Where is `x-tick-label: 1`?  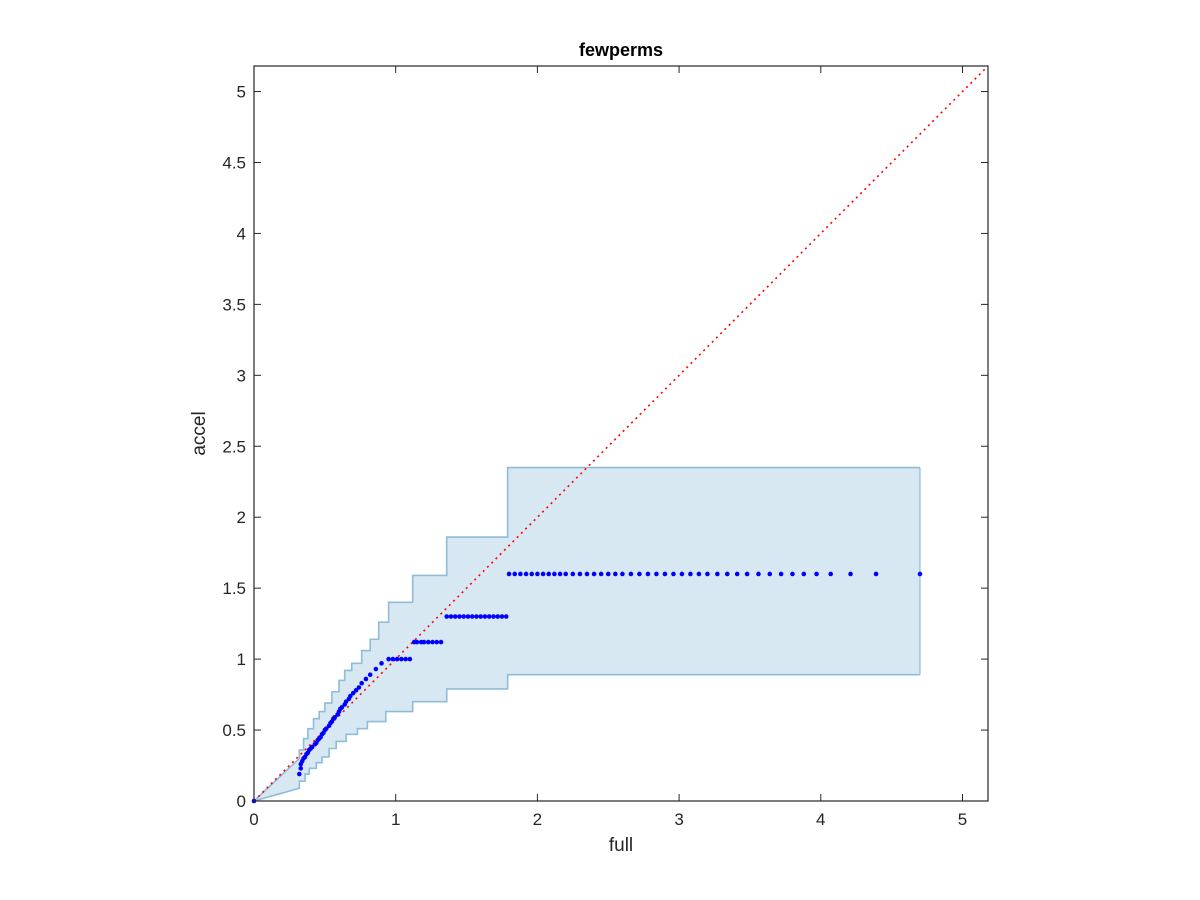
x-tick-label: 1 is located at coordinates (395, 819).